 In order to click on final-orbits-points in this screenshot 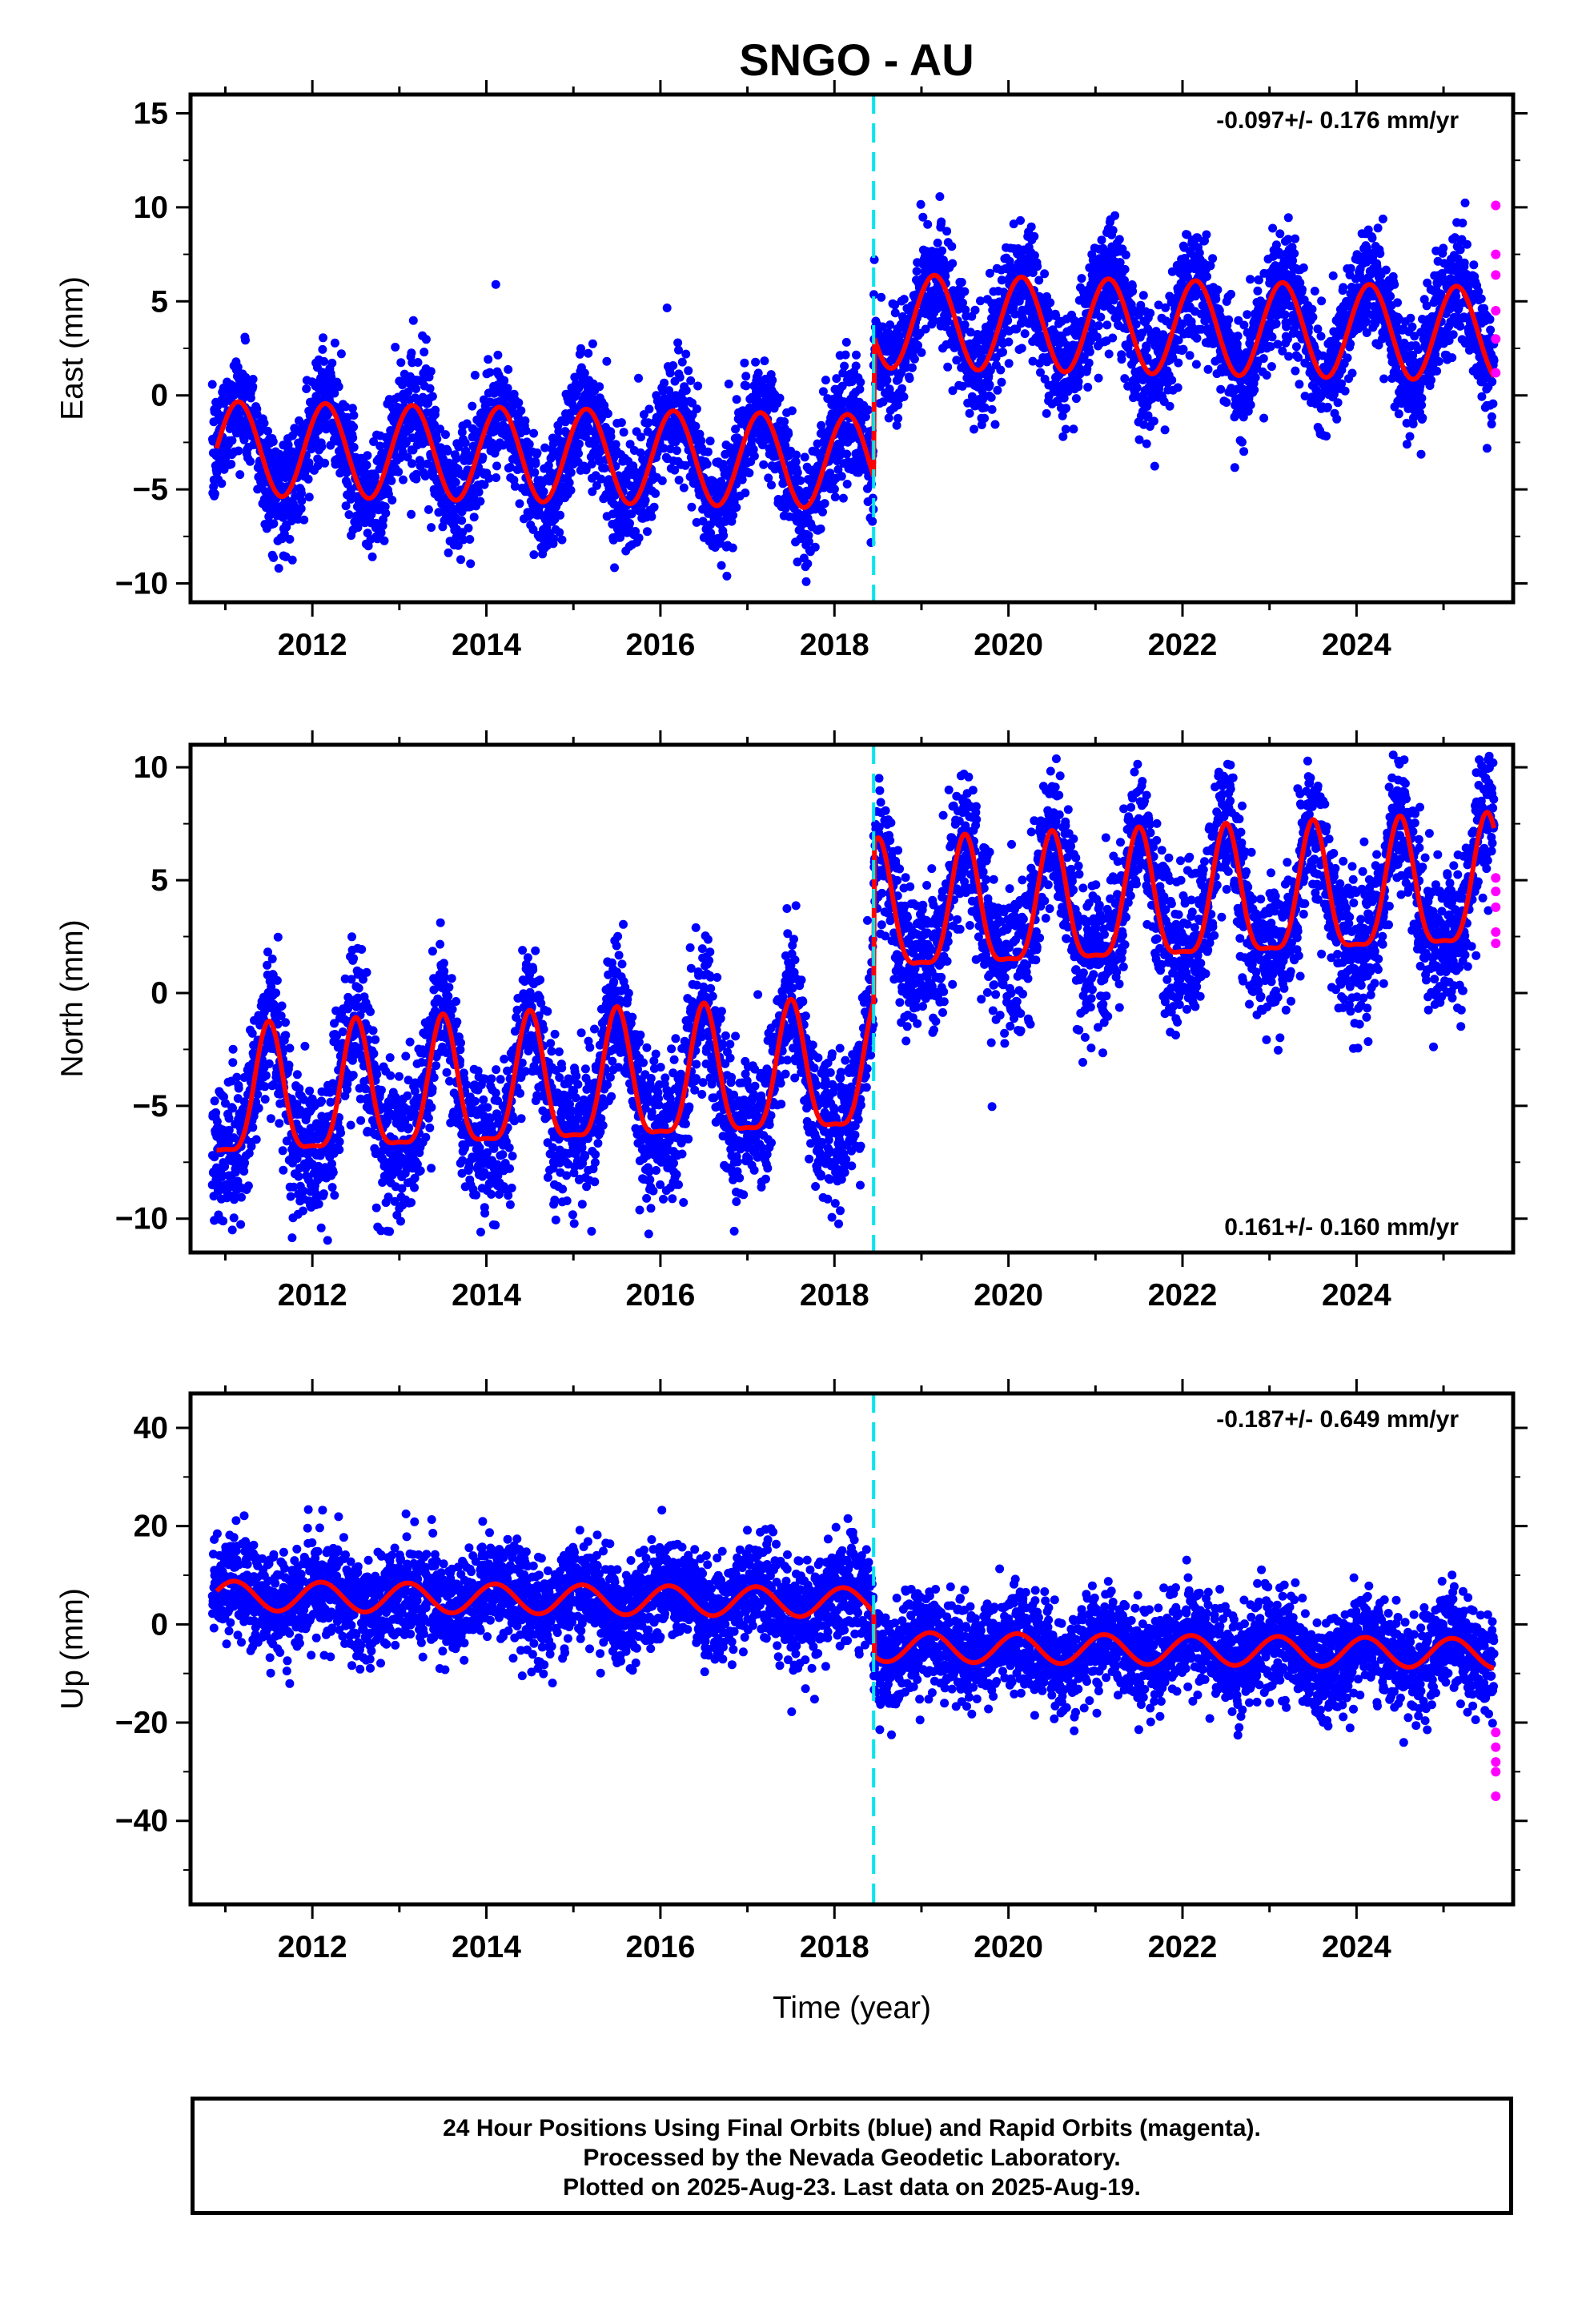, I will do `click(853, 389)`.